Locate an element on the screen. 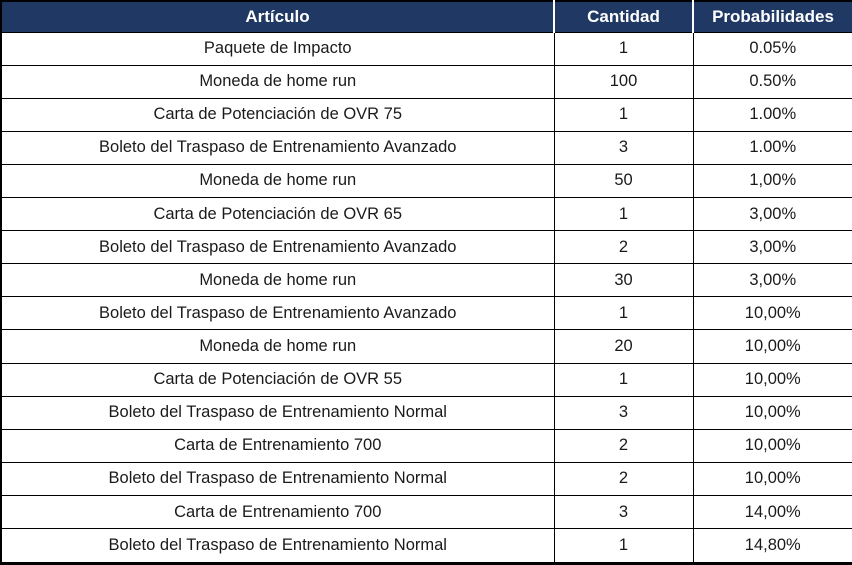 This screenshot has width=852, height=565. quantity-cell: 30 is located at coordinates (623, 280).